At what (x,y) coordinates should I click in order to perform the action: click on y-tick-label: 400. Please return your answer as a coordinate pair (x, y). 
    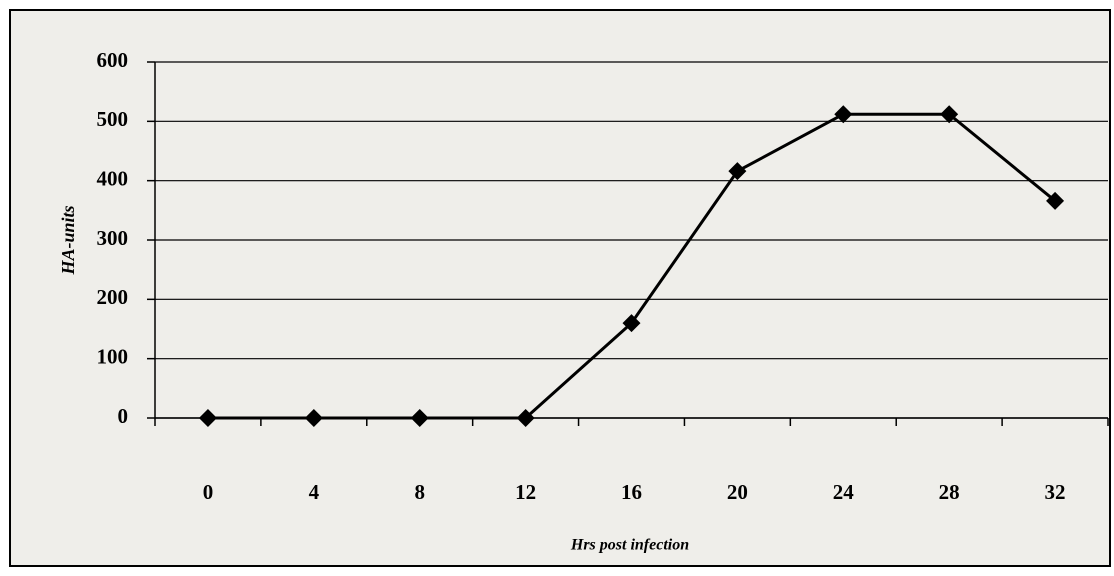
    Looking at the image, I should click on (113, 178).